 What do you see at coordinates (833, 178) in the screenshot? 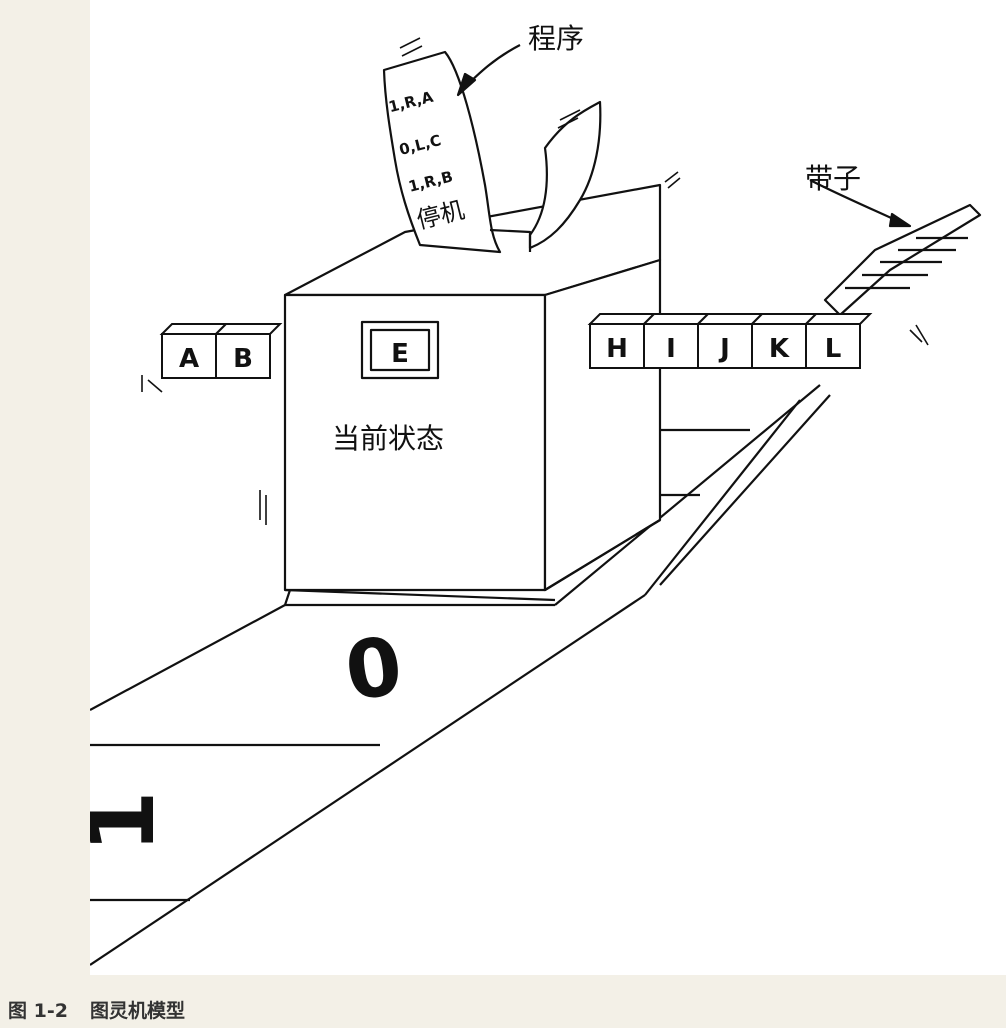
I see `tape-label: 带子` at bounding box center [833, 178].